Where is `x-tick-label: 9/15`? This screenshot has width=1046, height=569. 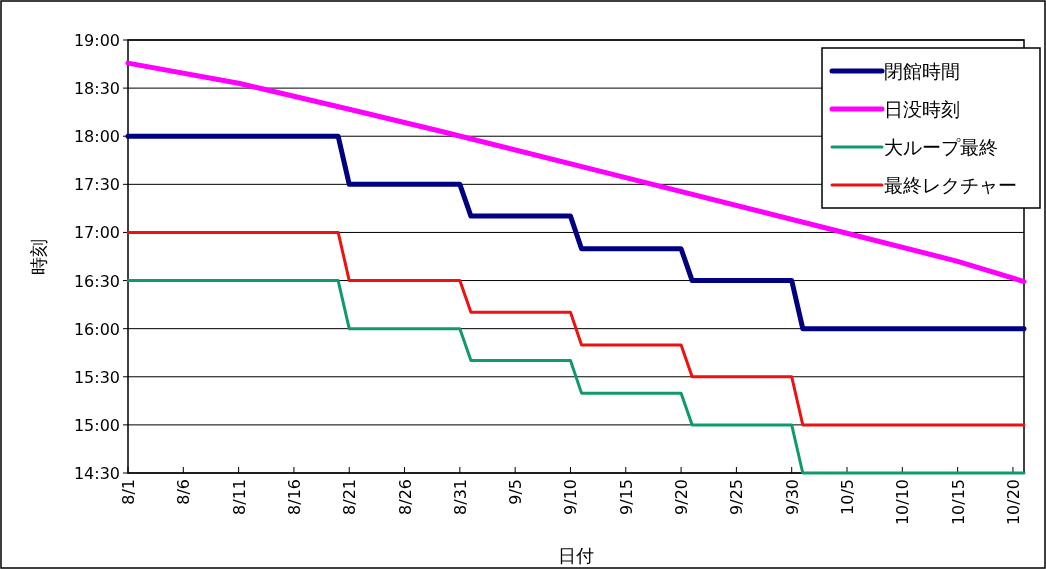
x-tick-label: 9/15 is located at coordinates (626, 497).